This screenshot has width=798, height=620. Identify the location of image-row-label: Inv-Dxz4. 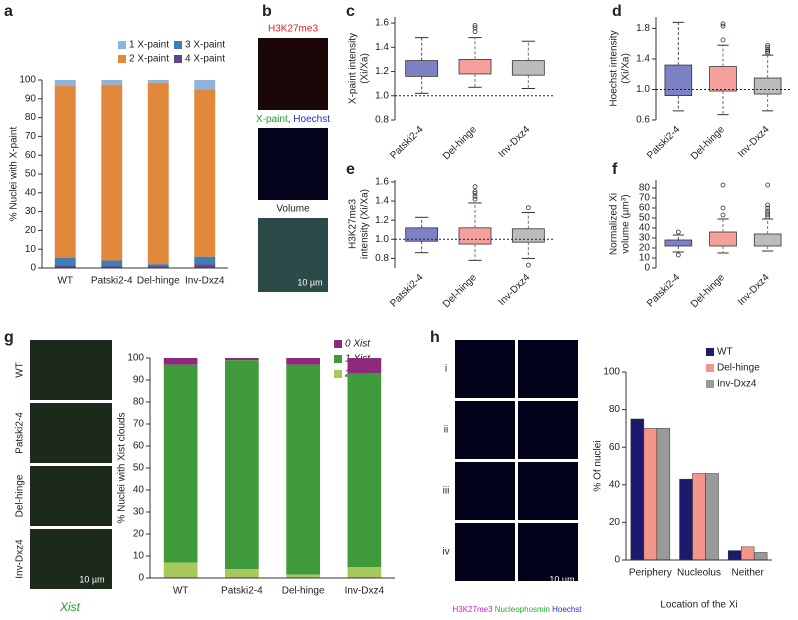
(20, 559).